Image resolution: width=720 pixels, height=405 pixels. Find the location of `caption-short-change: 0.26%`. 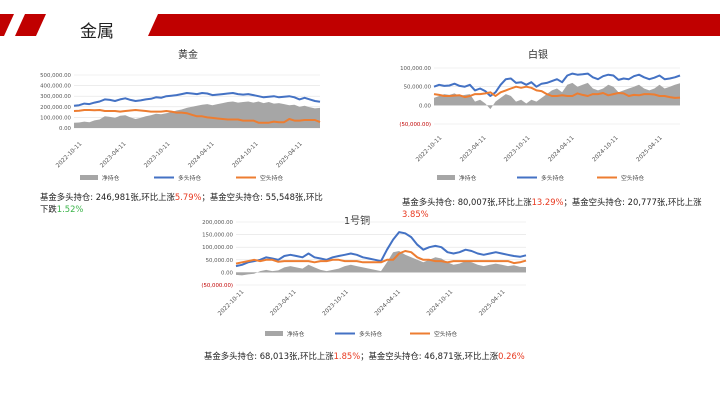

caption-short-change: 0.26% is located at coordinates (511, 356).